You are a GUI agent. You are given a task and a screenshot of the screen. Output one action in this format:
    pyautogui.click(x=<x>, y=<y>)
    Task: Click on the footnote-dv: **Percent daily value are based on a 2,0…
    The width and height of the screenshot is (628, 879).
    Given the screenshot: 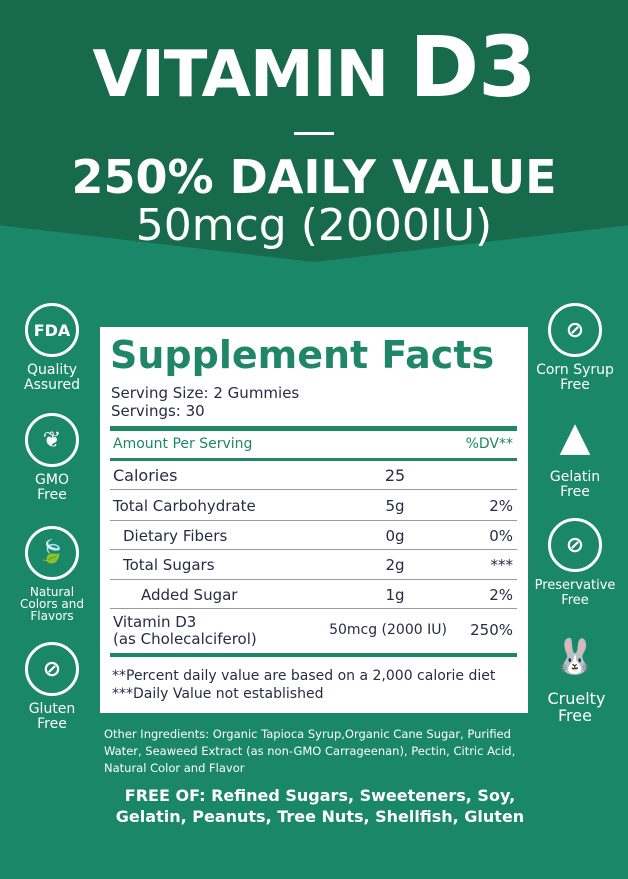 What is the action you would take?
    pyautogui.click(x=304, y=676)
    